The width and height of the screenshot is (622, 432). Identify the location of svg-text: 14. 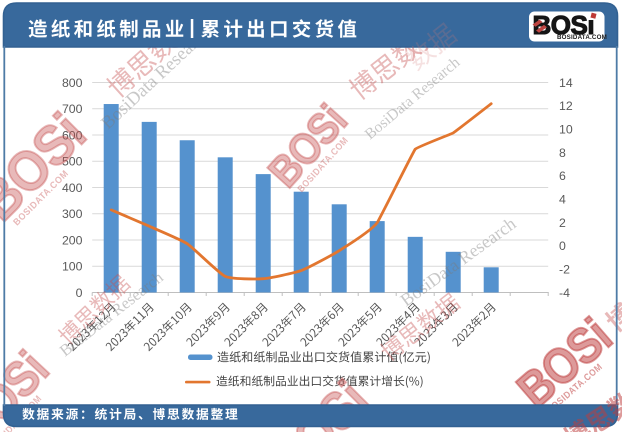
(566, 83).